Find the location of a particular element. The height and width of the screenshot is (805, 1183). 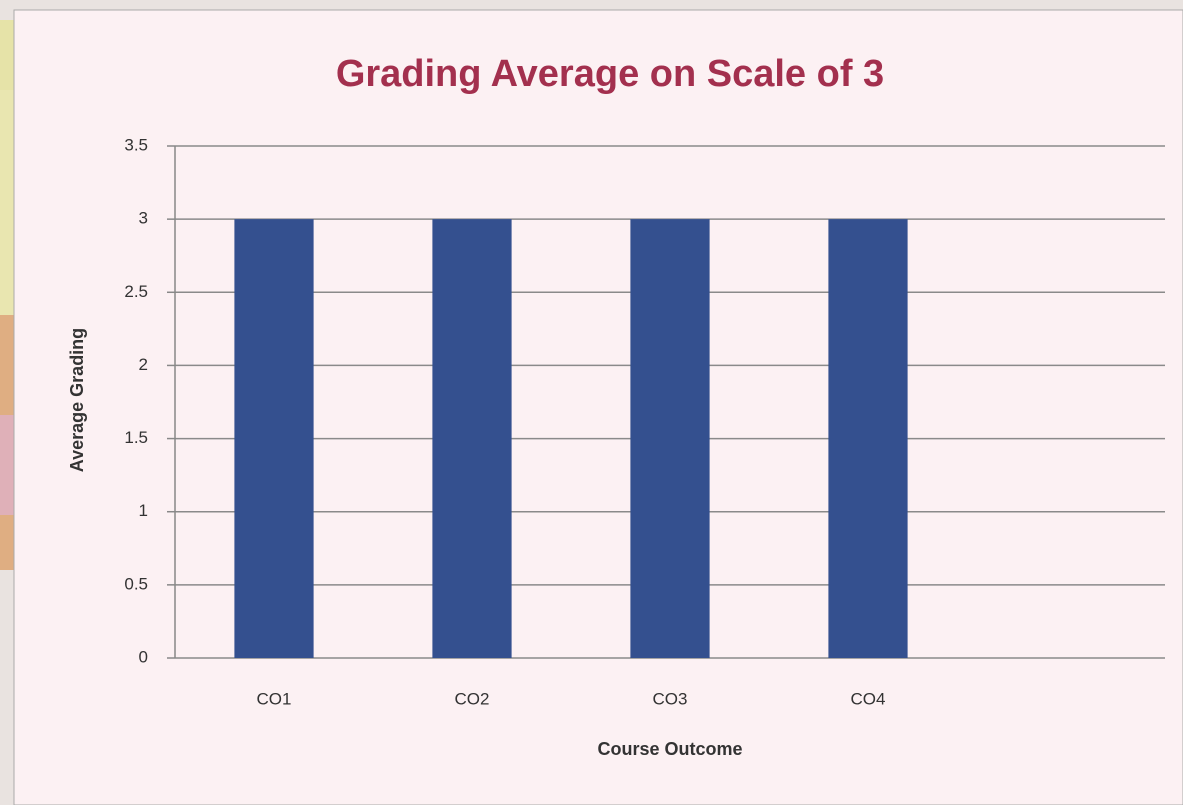

y-tick-label: 0.5 is located at coordinates (136, 583).